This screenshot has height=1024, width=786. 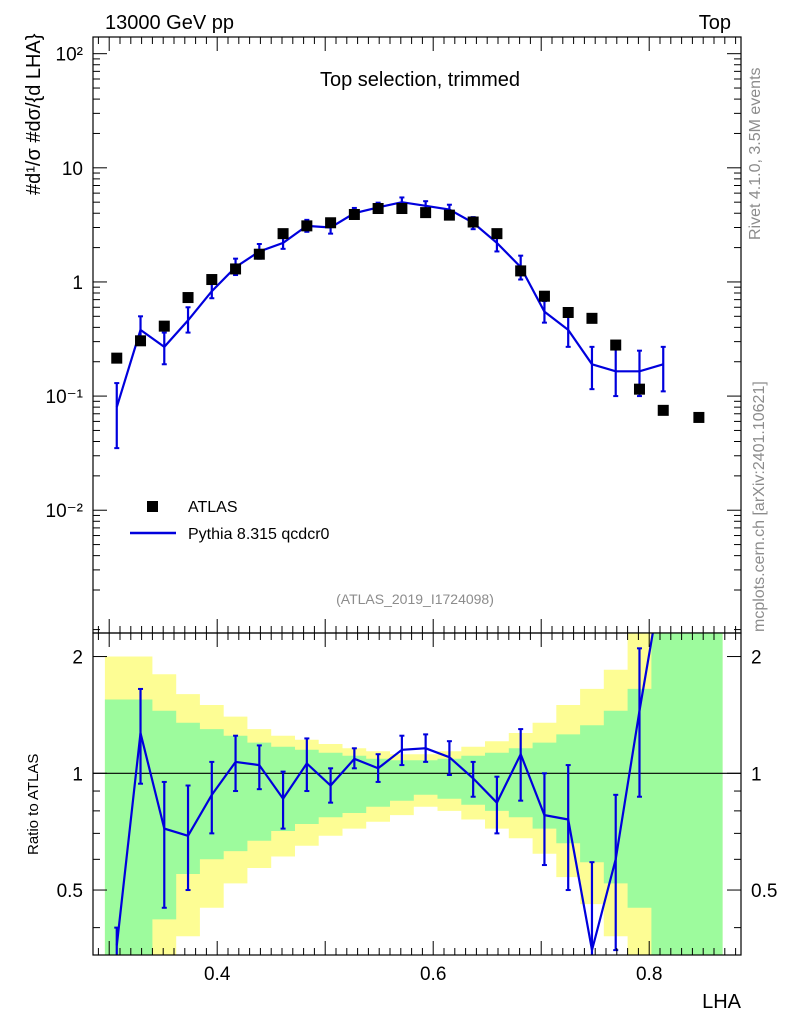 What do you see at coordinates (70, 891) in the screenshot?
I see `ratio-y-tick-label-left: 0.5` at bounding box center [70, 891].